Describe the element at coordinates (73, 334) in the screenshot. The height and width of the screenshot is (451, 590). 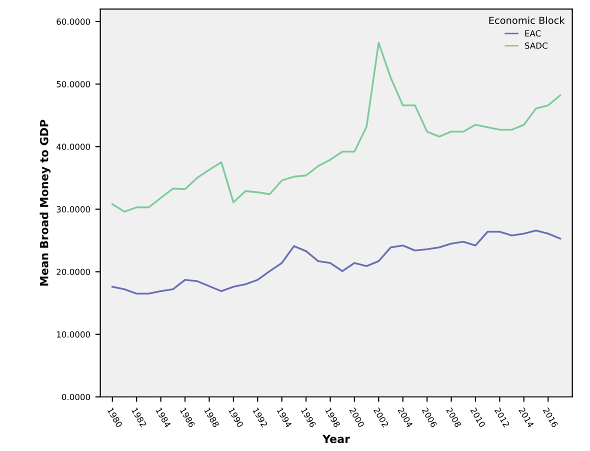
I see `y-tick-label: 10.0000` at that location.